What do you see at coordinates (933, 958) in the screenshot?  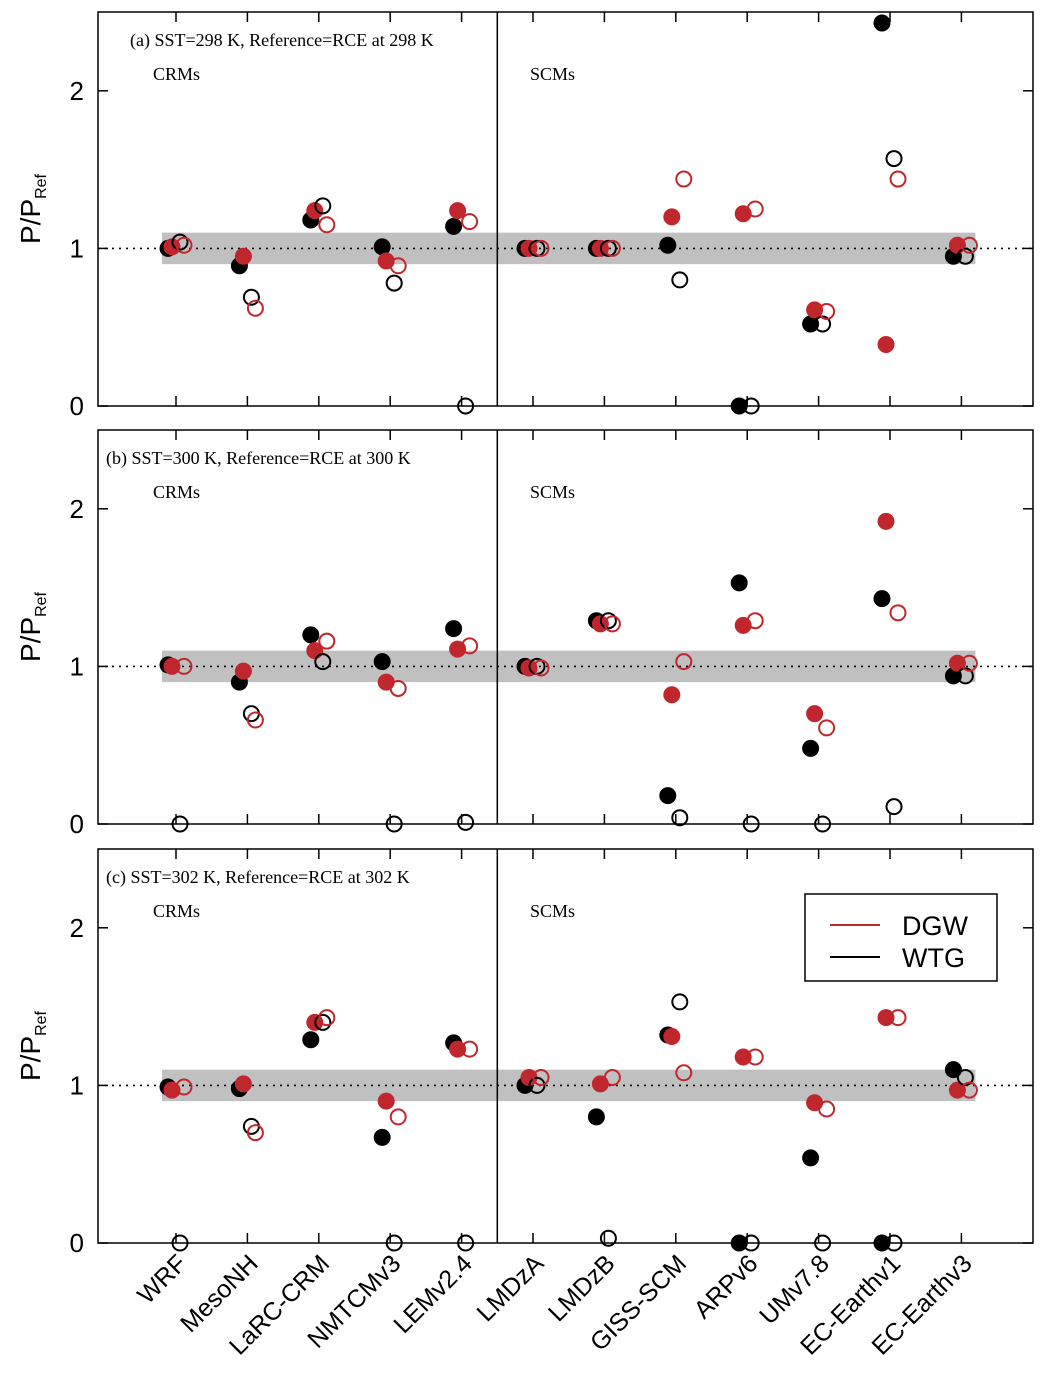 I see `legend-label: WTG` at bounding box center [933, 958].